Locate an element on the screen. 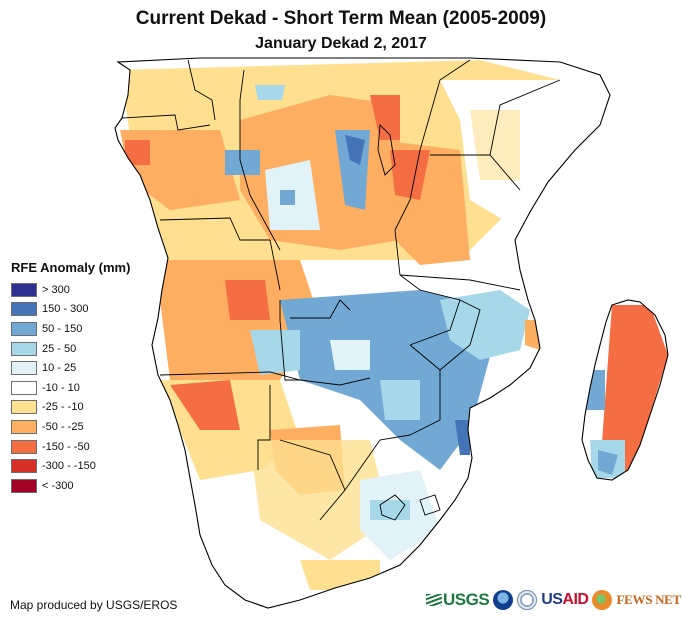 This screenshot has width=682, height=624. legend-title: RFE Anomaly (mm) is located at coordinates (71, 267).